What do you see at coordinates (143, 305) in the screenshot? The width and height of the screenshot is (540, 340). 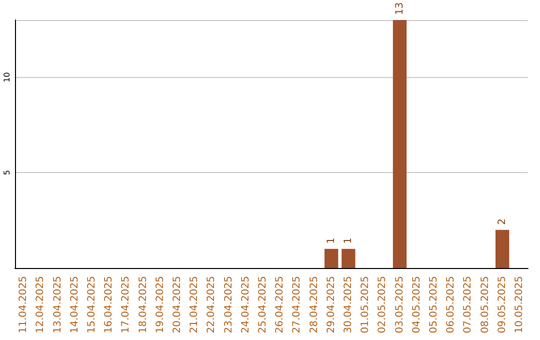 I see `x-tick-label: 18.04.2025` at bounding box center [143, 305].